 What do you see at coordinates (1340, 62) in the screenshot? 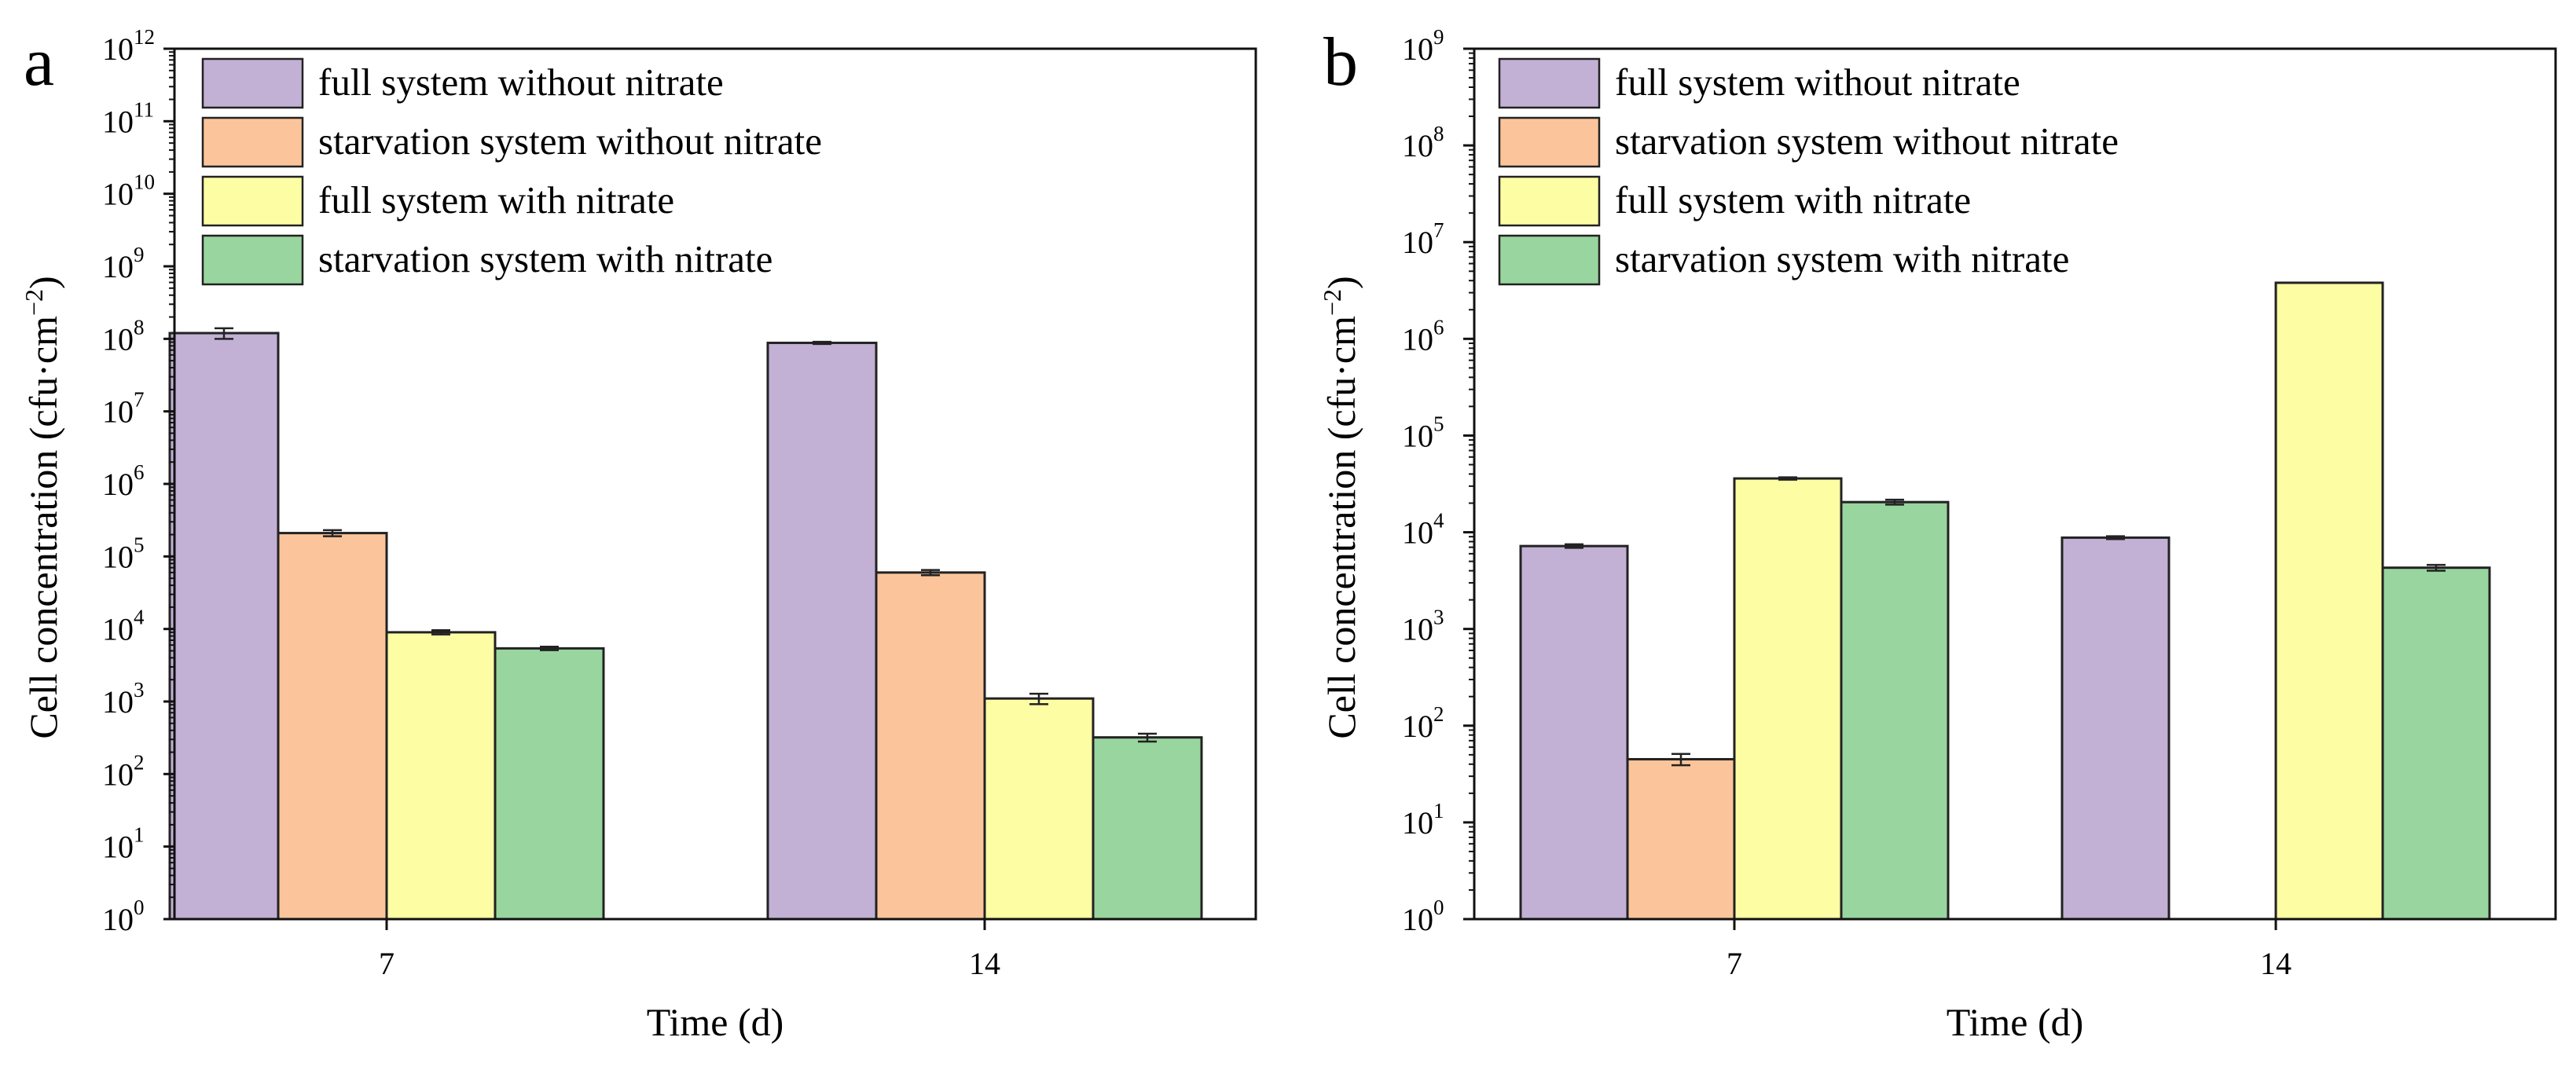
I see `panel-letter: b` at bounding box center [1340, 62].